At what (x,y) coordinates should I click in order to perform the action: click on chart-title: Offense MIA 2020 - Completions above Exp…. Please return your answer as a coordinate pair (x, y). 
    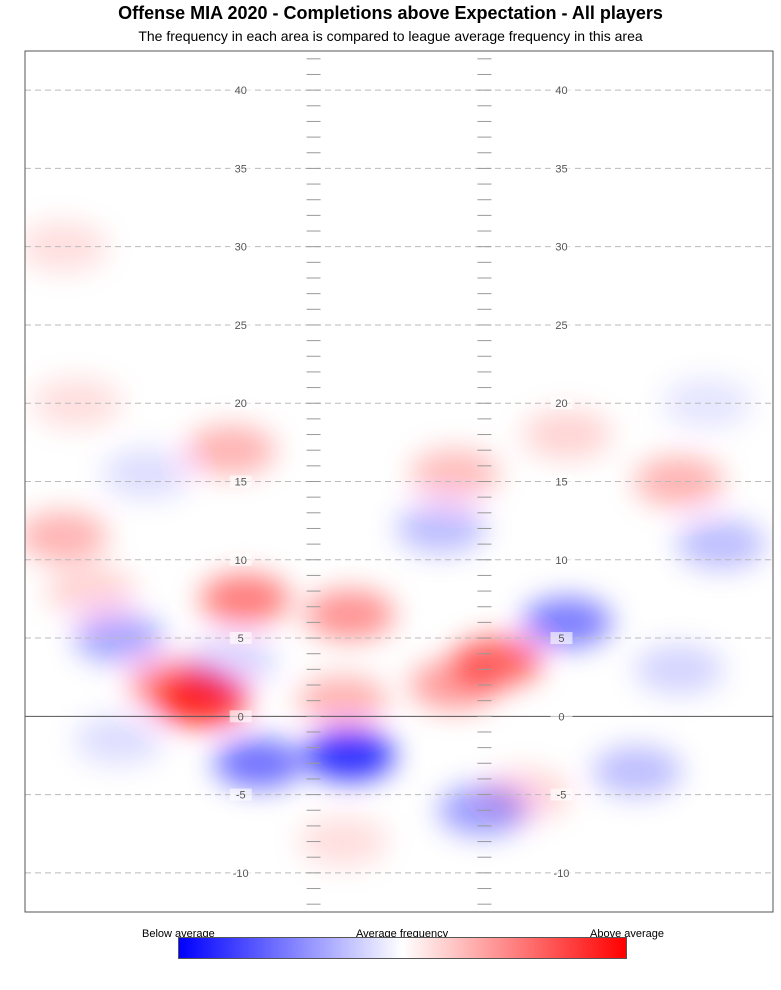
    Looking at the image, I should click on (390, 13).